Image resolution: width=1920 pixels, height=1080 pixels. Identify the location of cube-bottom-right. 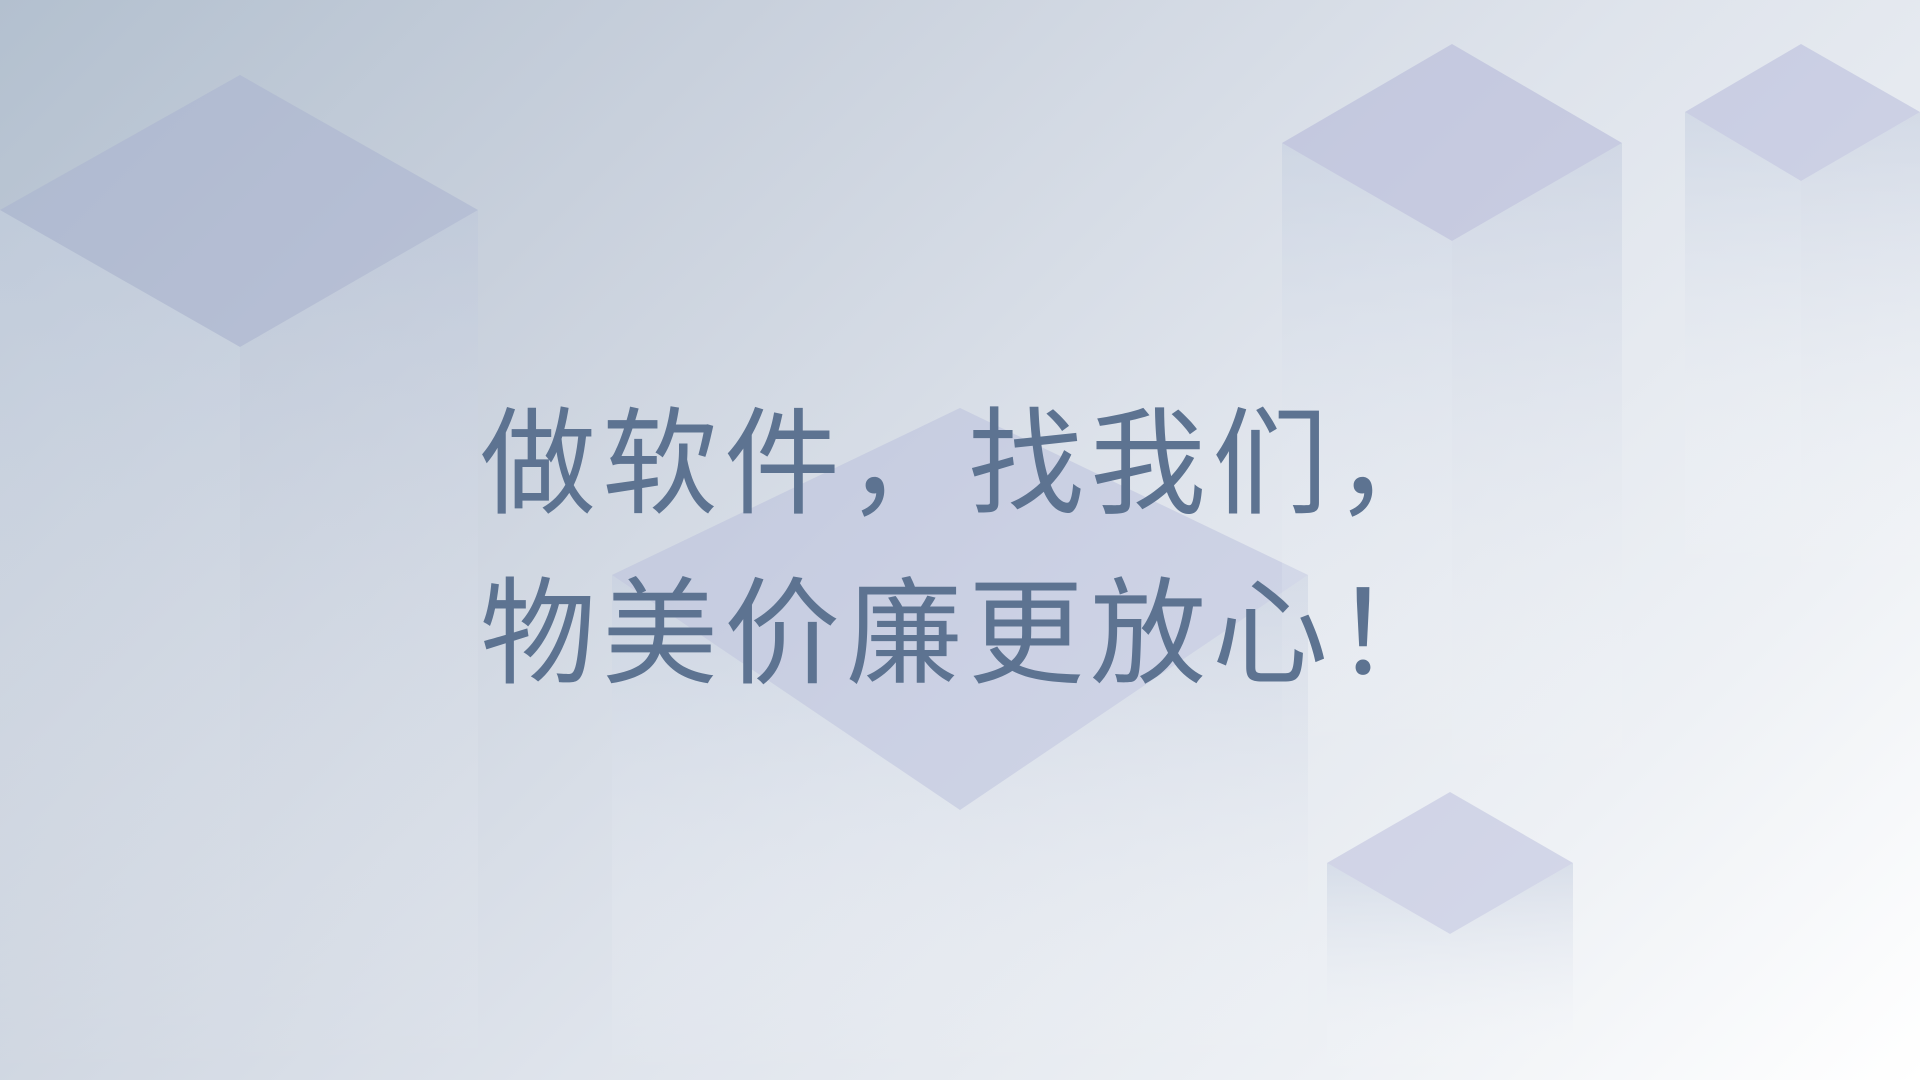
(1450, 936).